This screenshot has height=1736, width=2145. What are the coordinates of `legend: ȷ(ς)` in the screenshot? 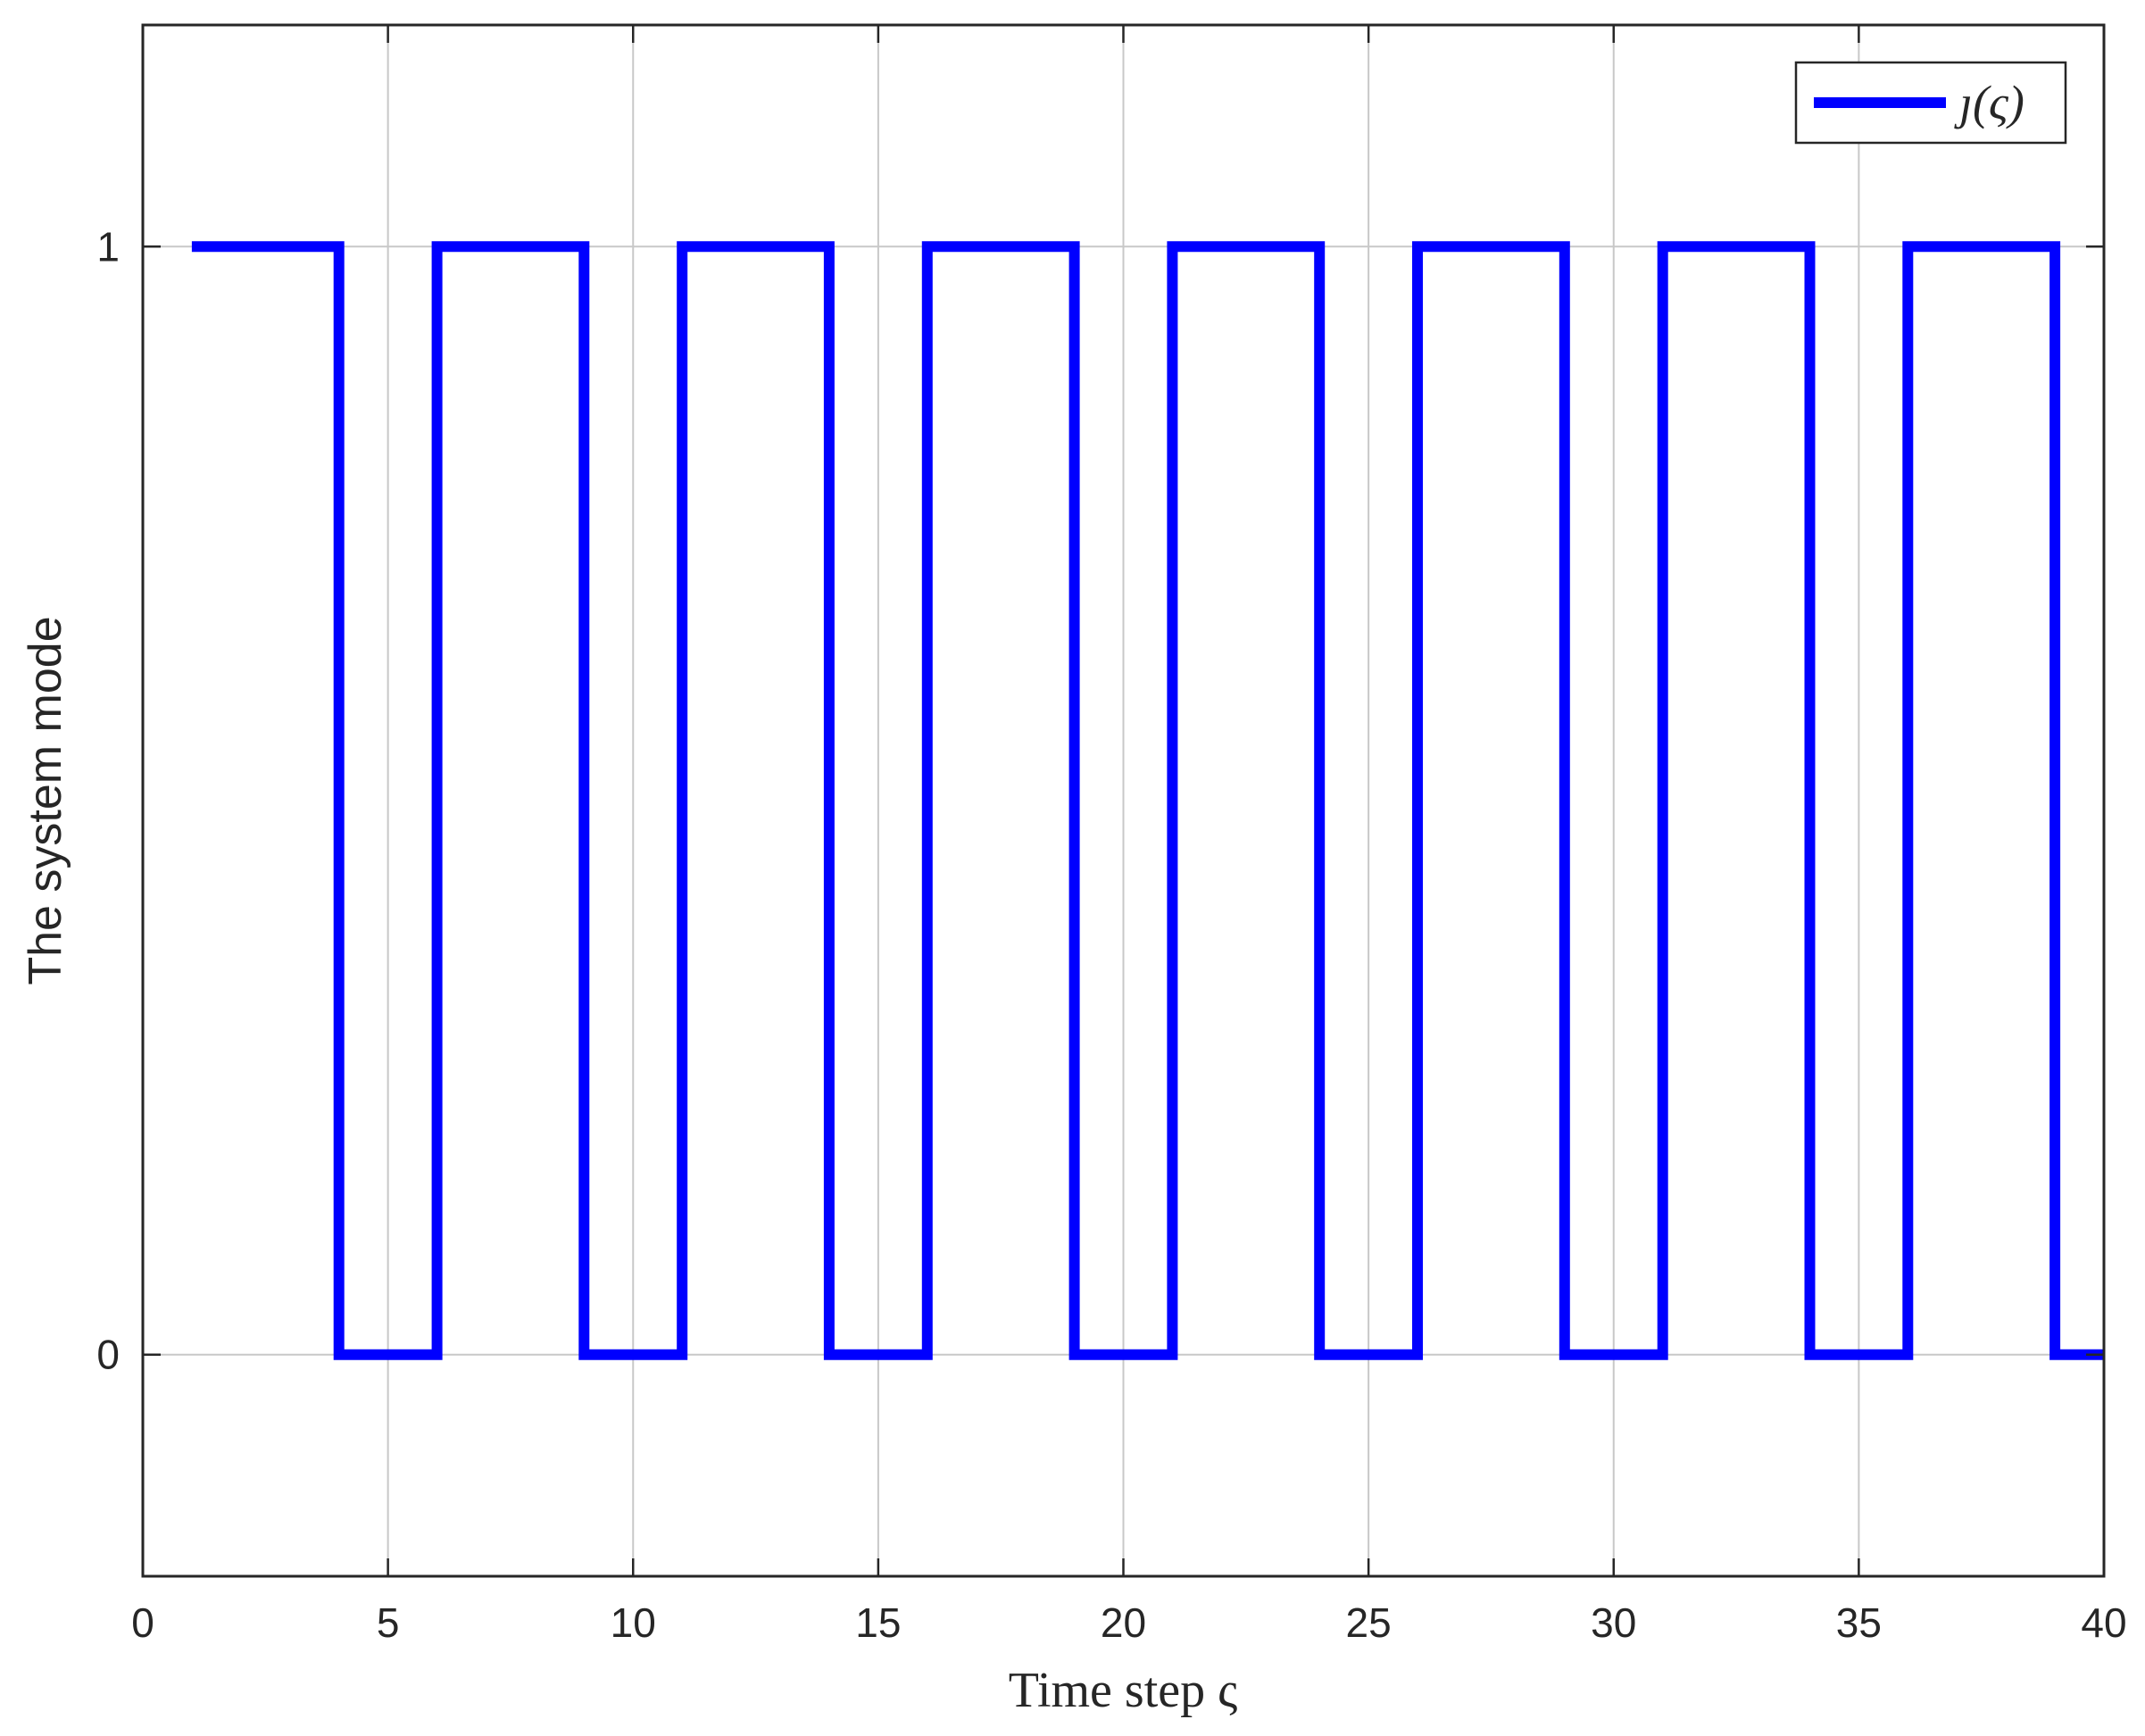 It's located at (1931, 103).